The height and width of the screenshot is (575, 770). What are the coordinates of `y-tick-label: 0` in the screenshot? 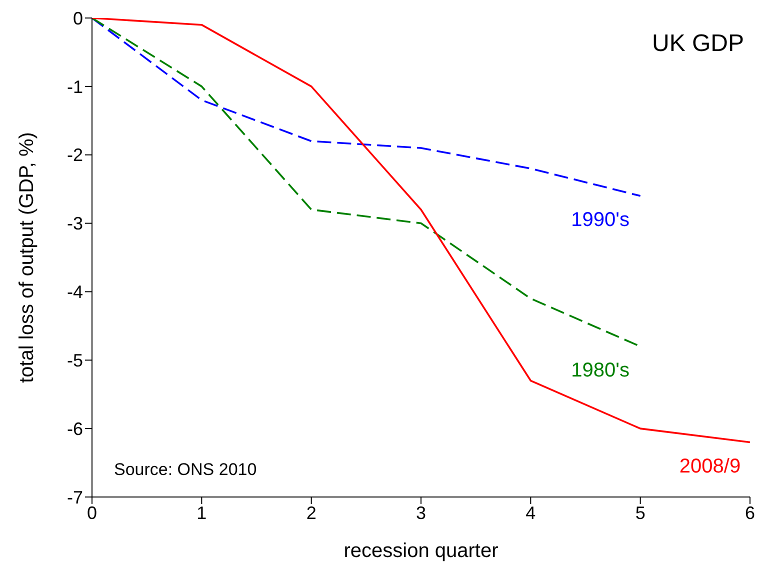 It's located at (77, 18).